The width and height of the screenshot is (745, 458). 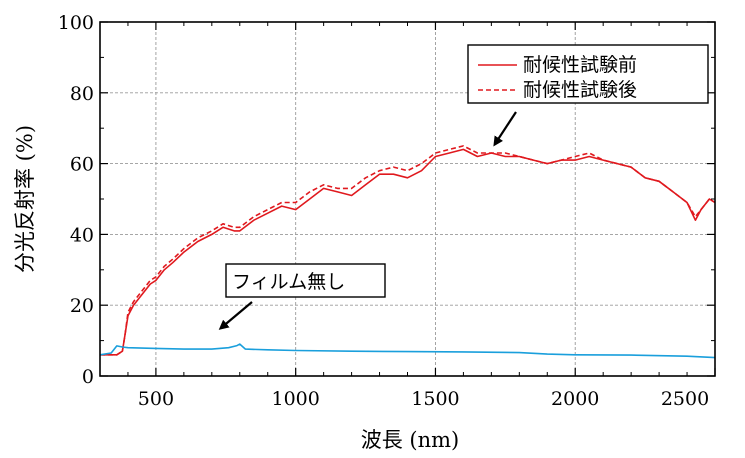 I want to click on y-tick-label: 60, so click(x=82, y=165).